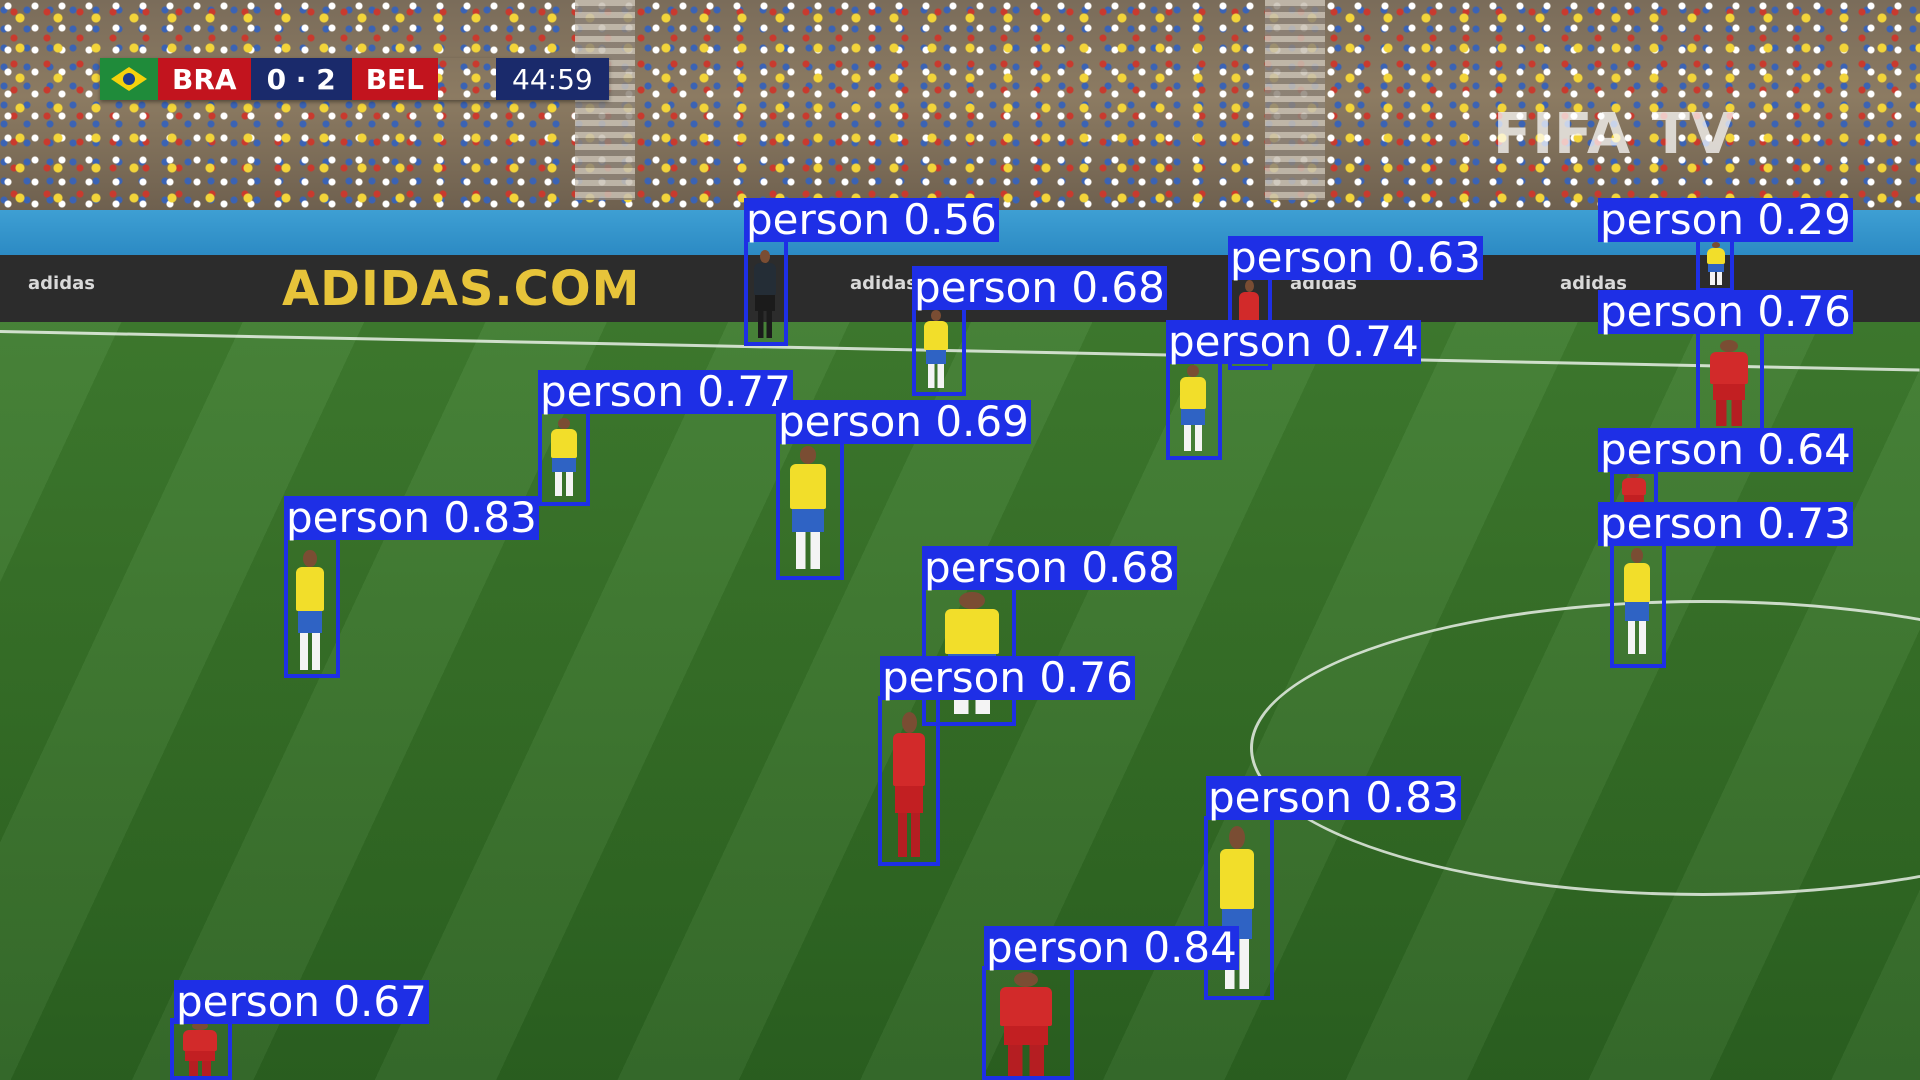 The image size is (1920, 1080). What do you see at coordinates (301, 1001) in the screenshot?
I see `detection-label: person 0.67` at bounding box center [301, 1001].